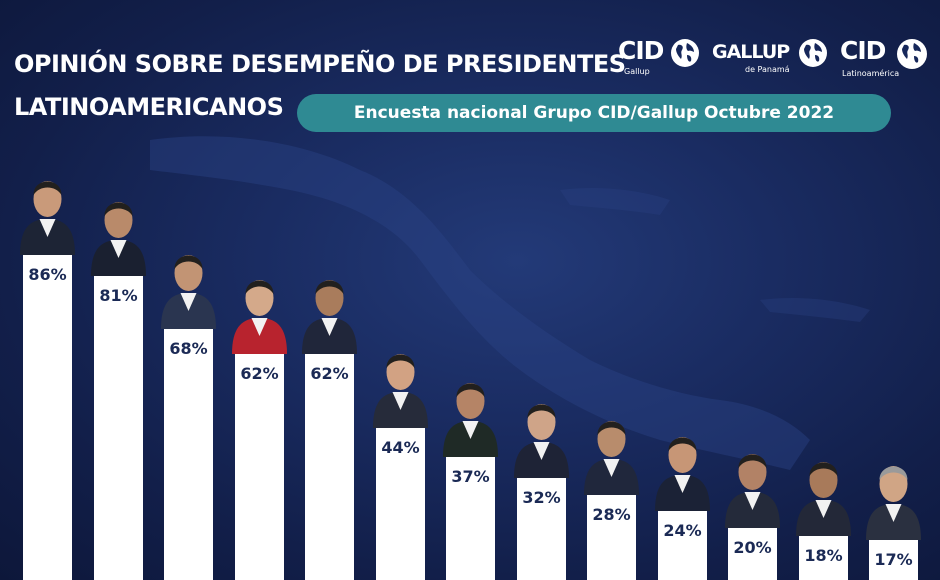  What do you see at coordinates (400, 447) in the screenshot?
I see `bar-value-label: 44%` at bounding box center [400, 447].